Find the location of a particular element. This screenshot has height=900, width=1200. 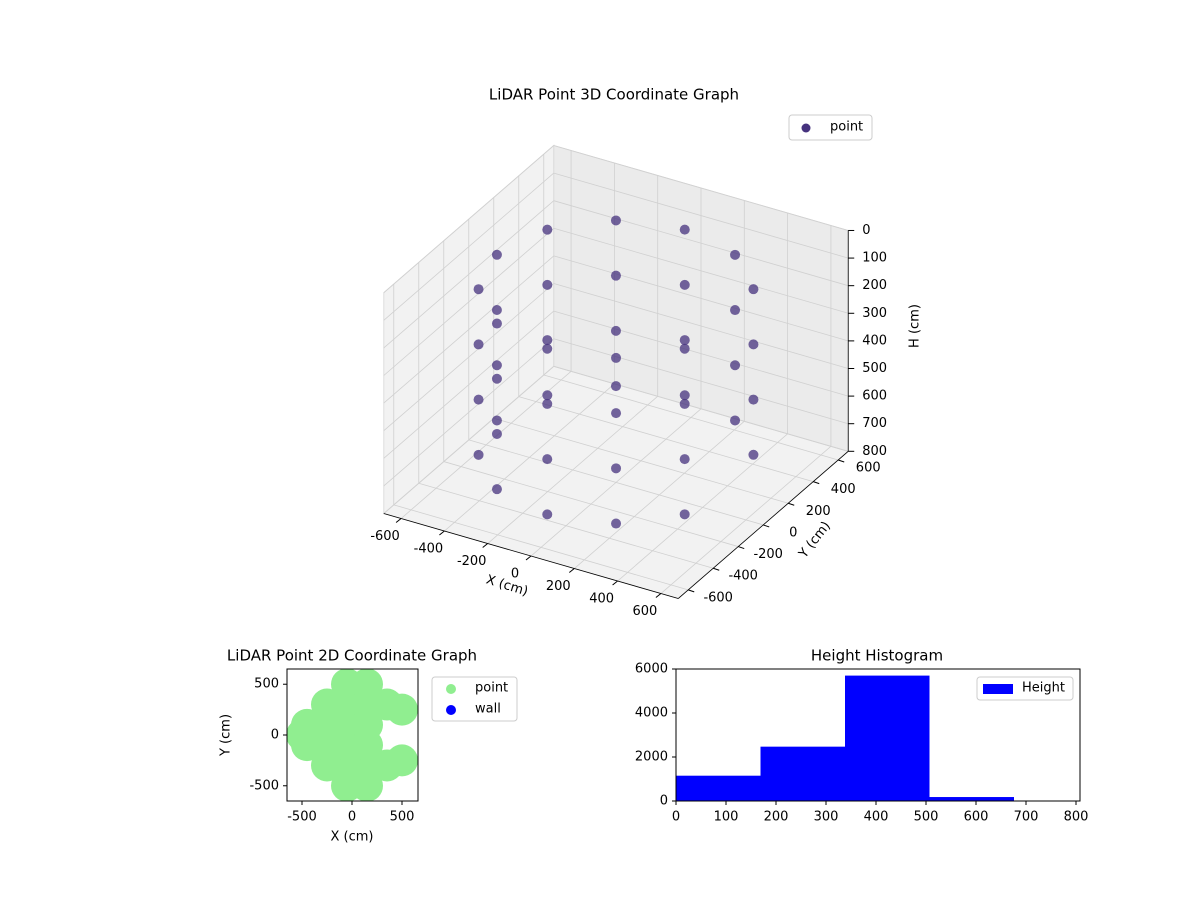

z-axis-label: H (cm) is located at coordinates (915, 326).